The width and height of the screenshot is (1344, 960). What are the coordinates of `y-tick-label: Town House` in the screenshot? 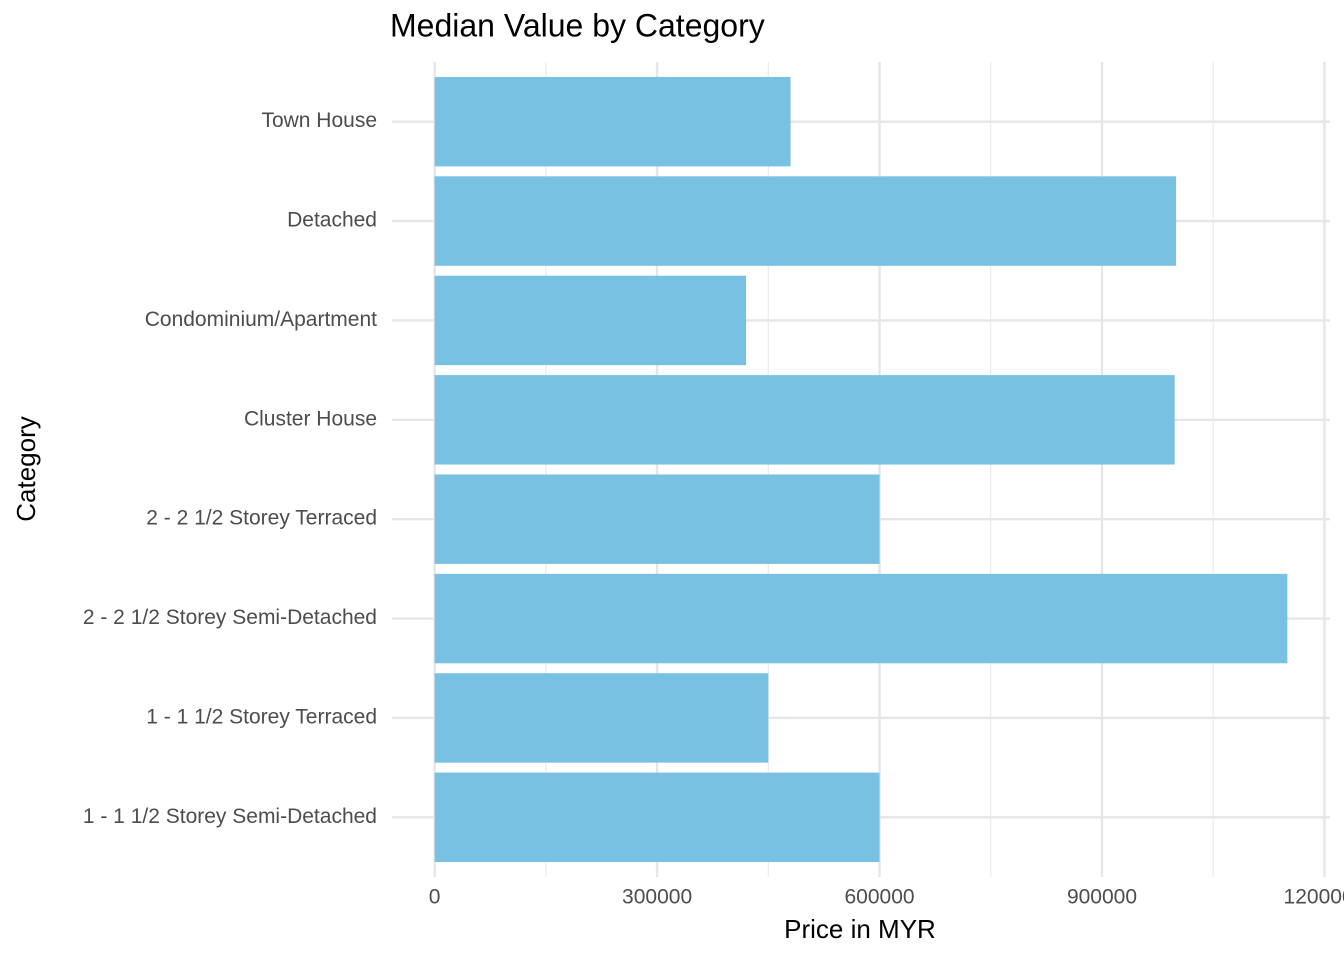 It's located at (319, 120).